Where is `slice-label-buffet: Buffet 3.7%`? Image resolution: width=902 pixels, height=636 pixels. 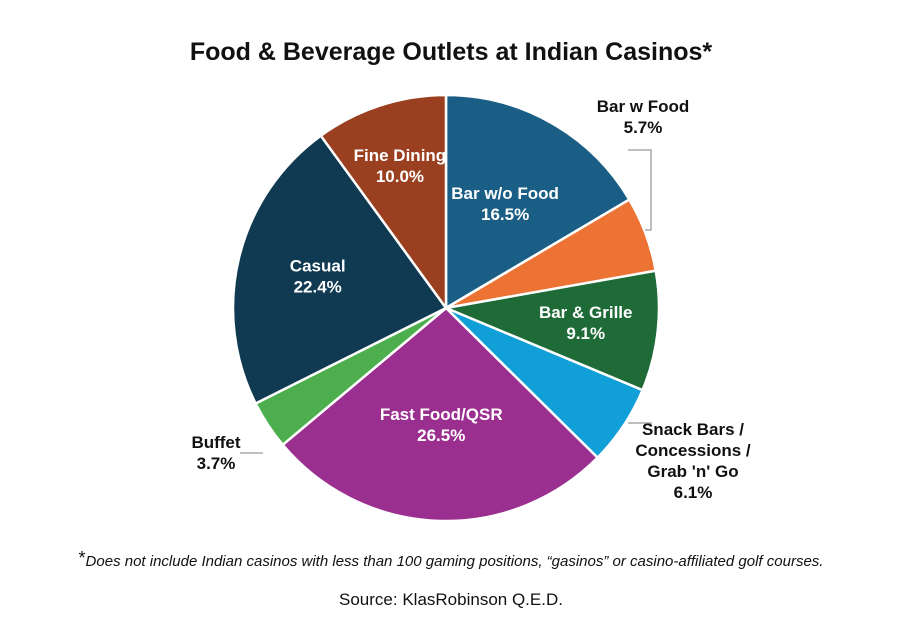 slice-label-buffet: Buffet 3.7% is located at coordinates (215, 453).